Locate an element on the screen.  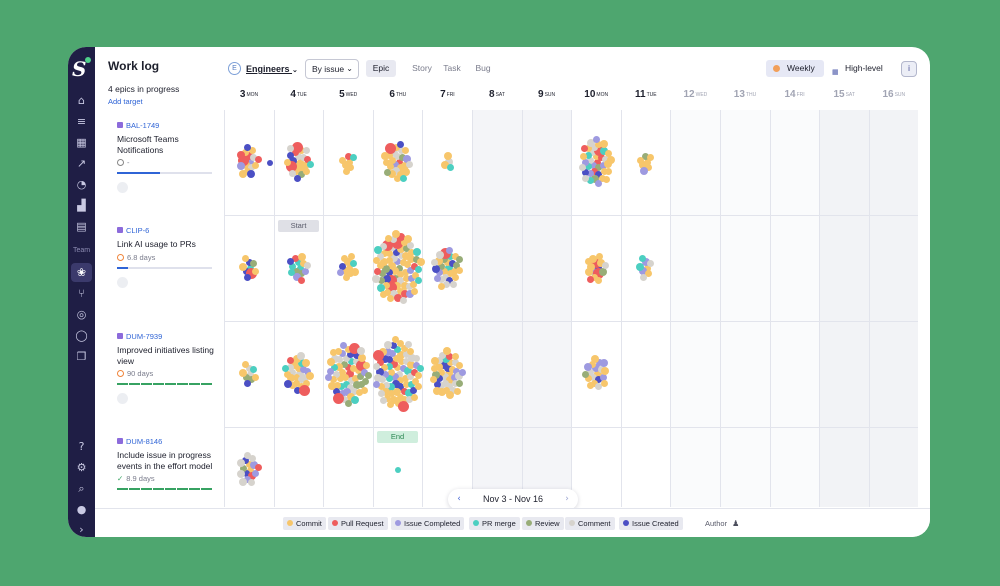
expand-icon: › is located at coordinates (81, 529).